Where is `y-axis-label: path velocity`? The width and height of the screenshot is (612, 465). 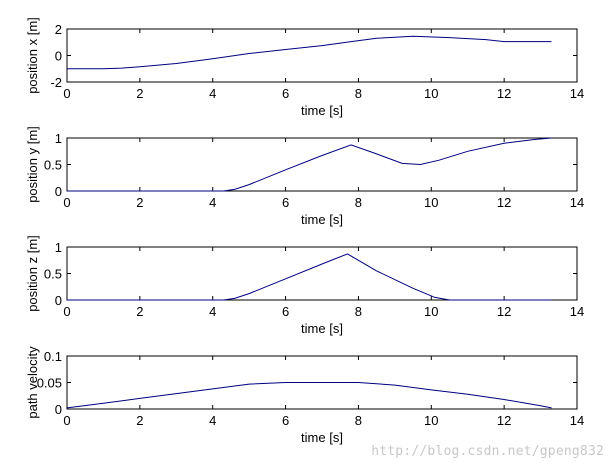 y-axis-label: path velocity is located at coordinates (32, 382).